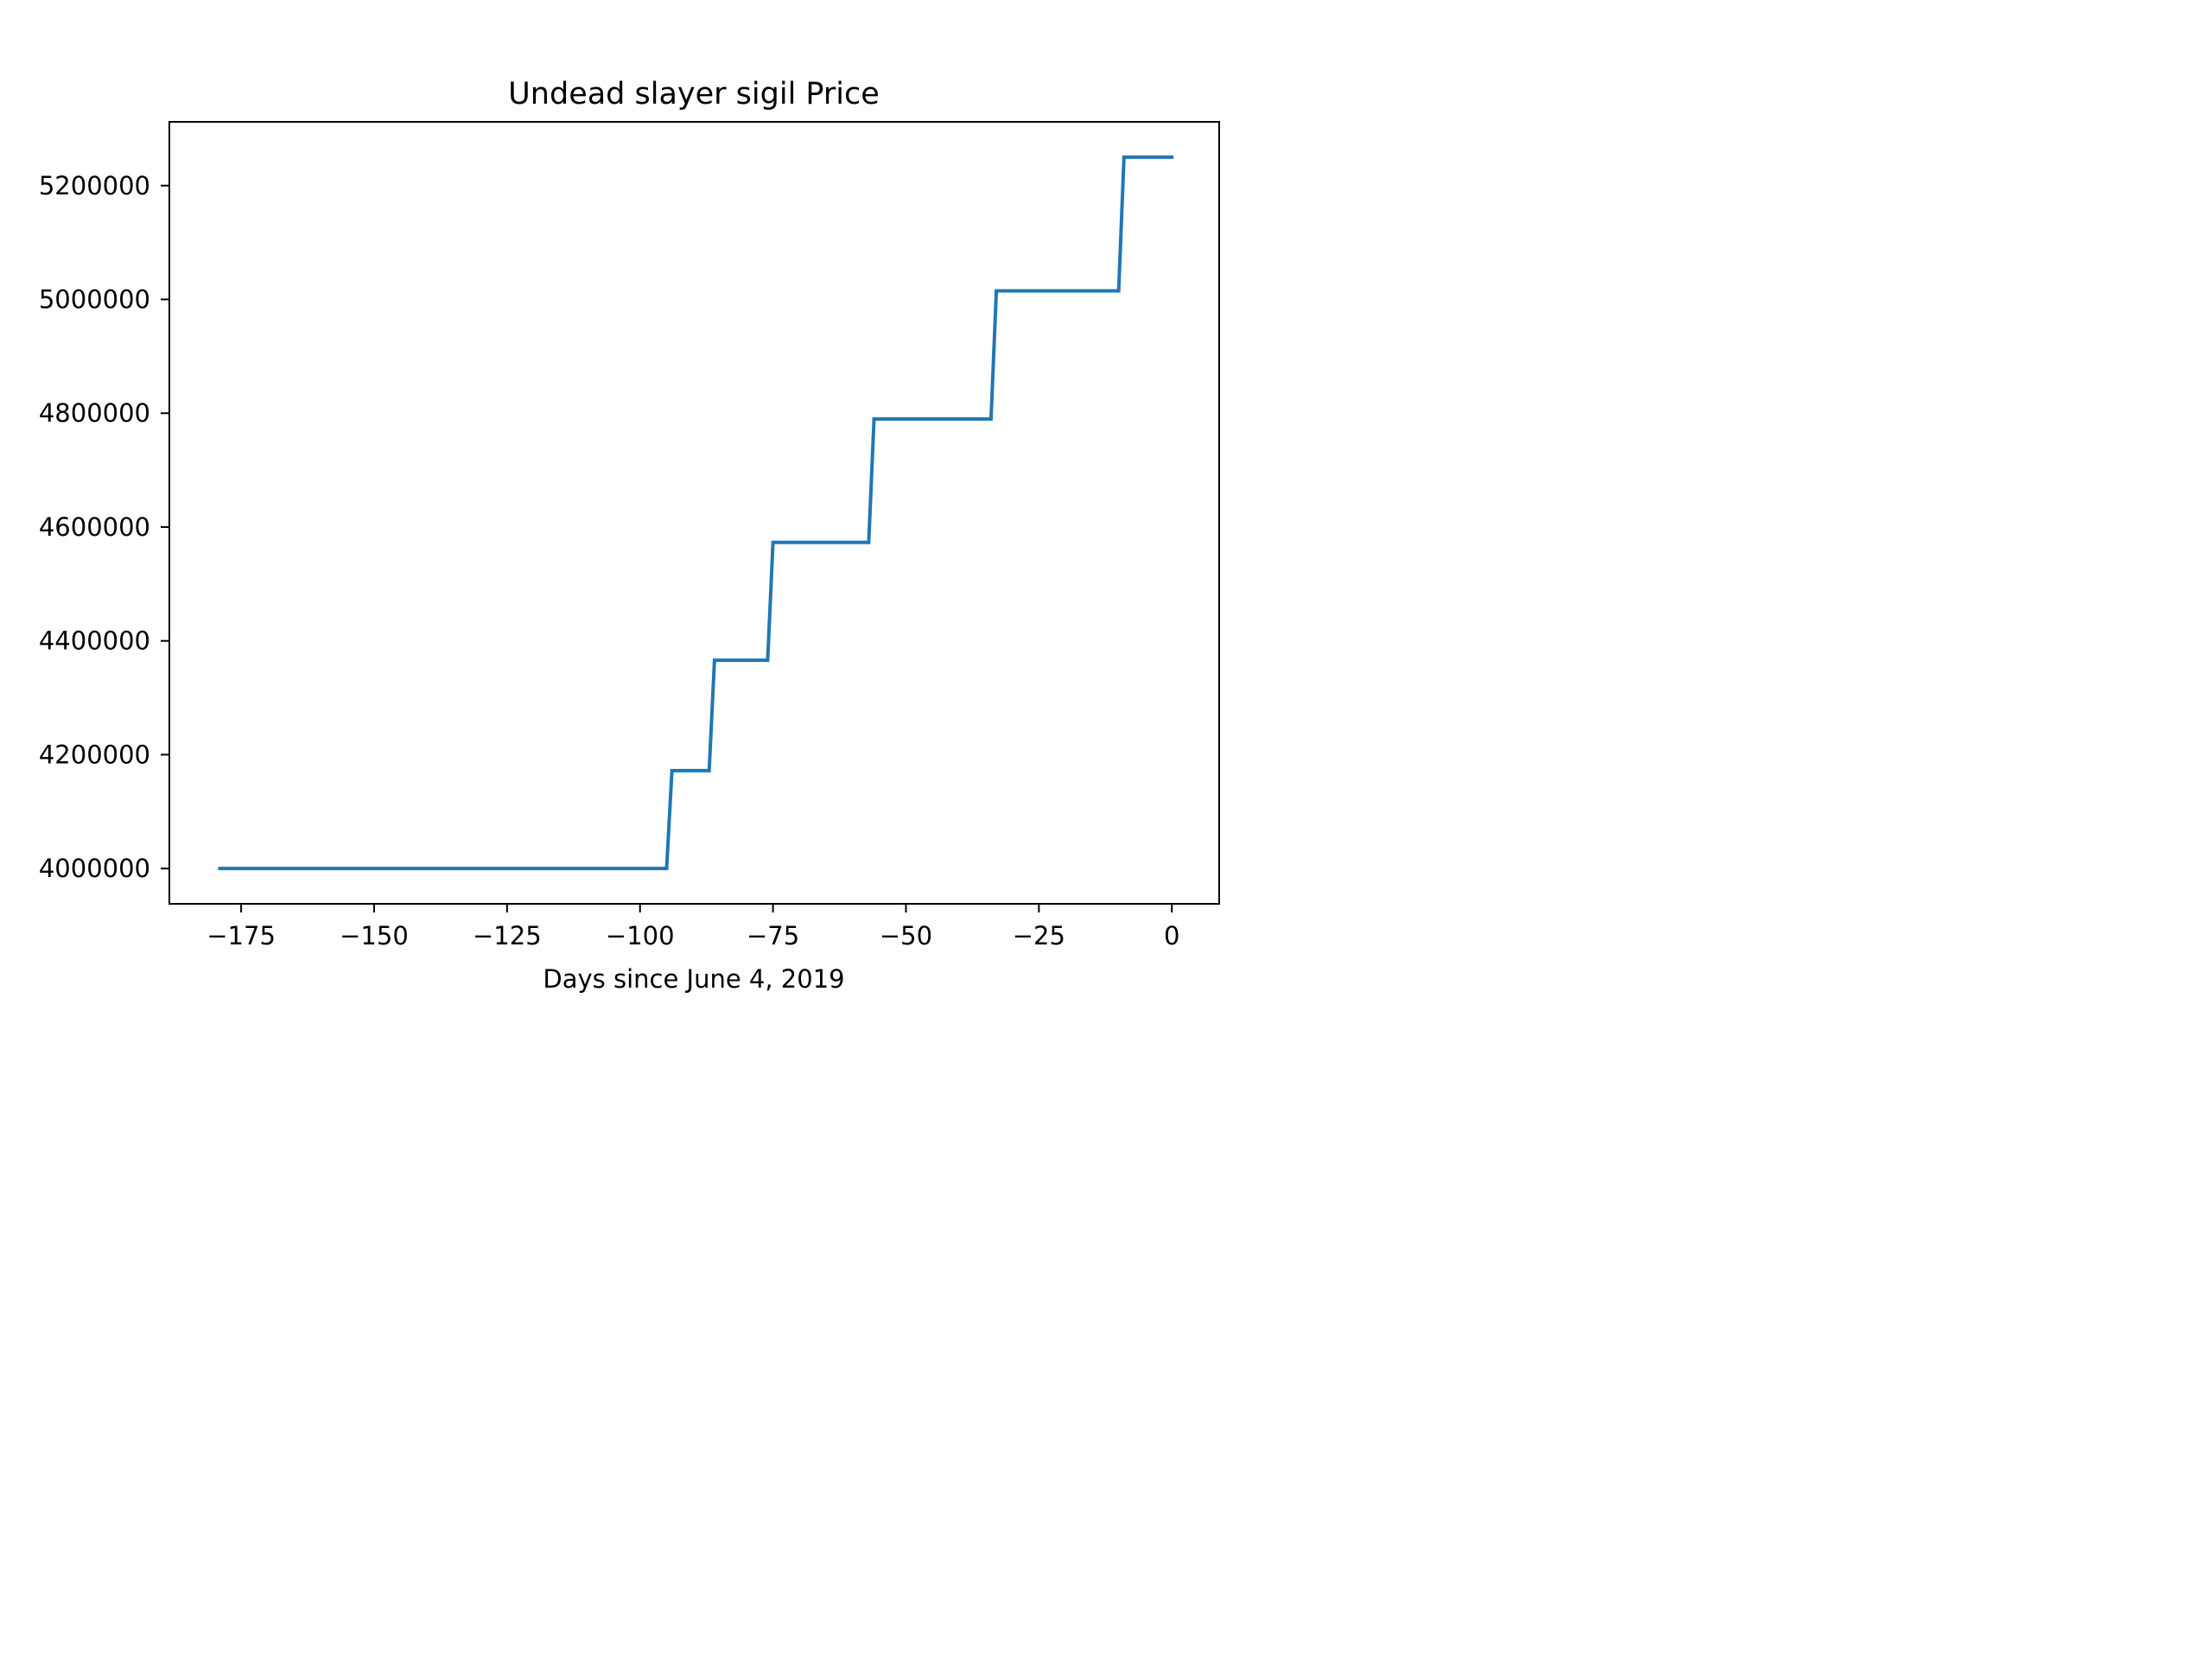  What do you see at coordinates (694, 94) in the screenshot?
I see `chart-title: Undead slayer sigil Price` at bounding box center [694, 94].